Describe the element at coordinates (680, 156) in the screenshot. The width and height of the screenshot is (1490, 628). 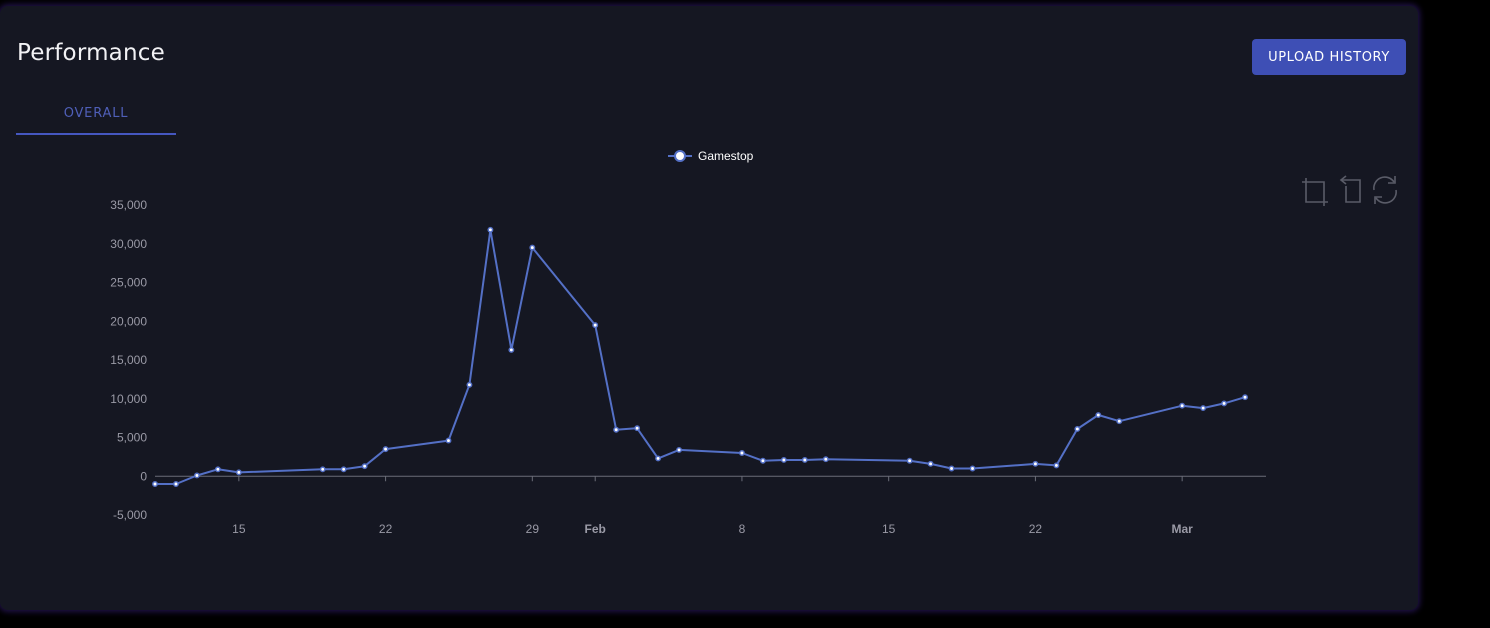
I see `legend-marker` at that location.